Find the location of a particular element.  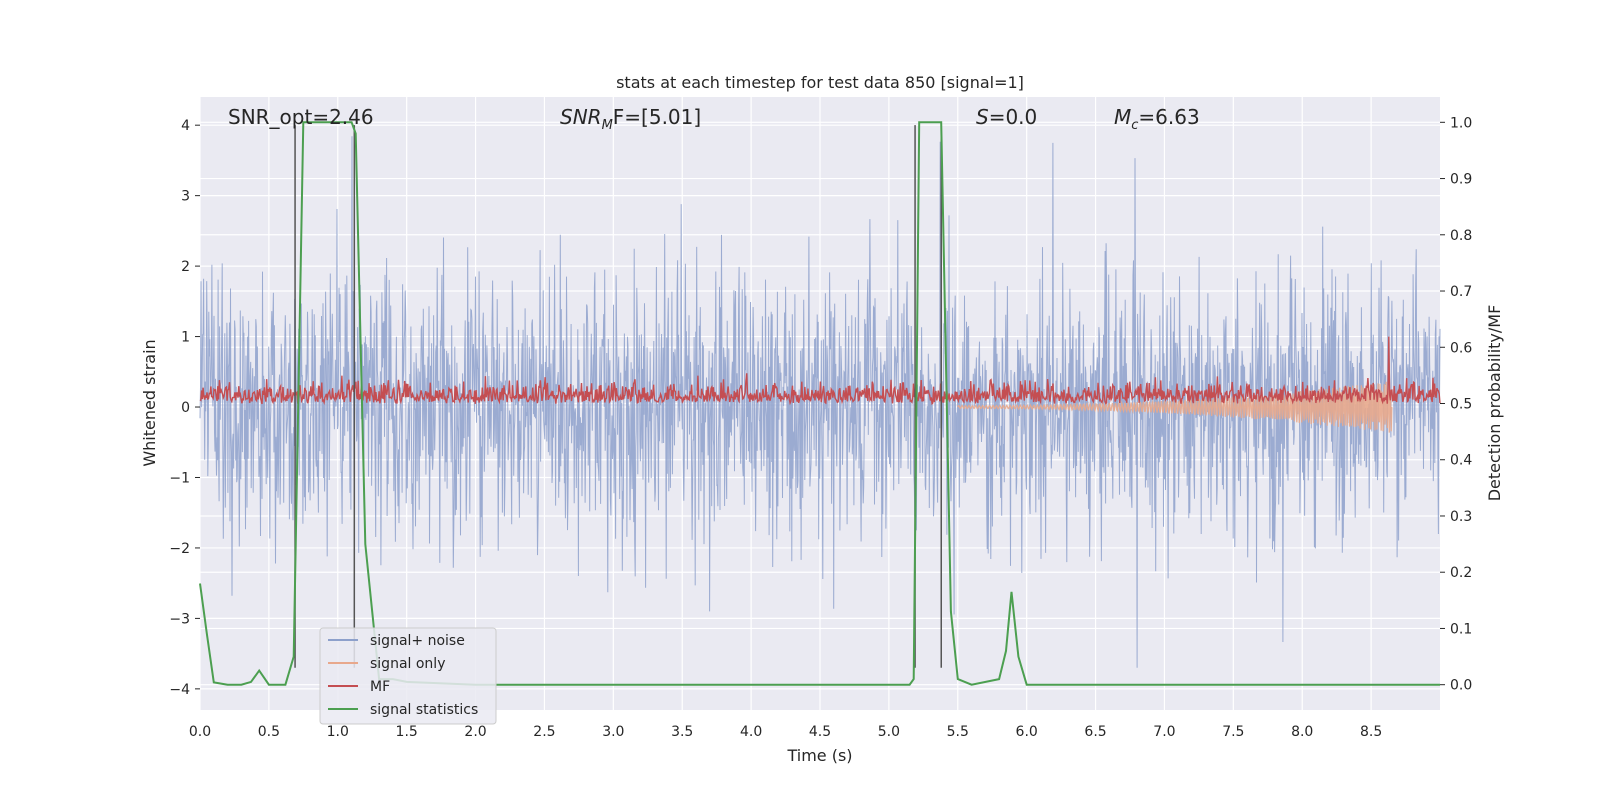

x-tick-label: 0.0 is located at coordinates (200, 732).